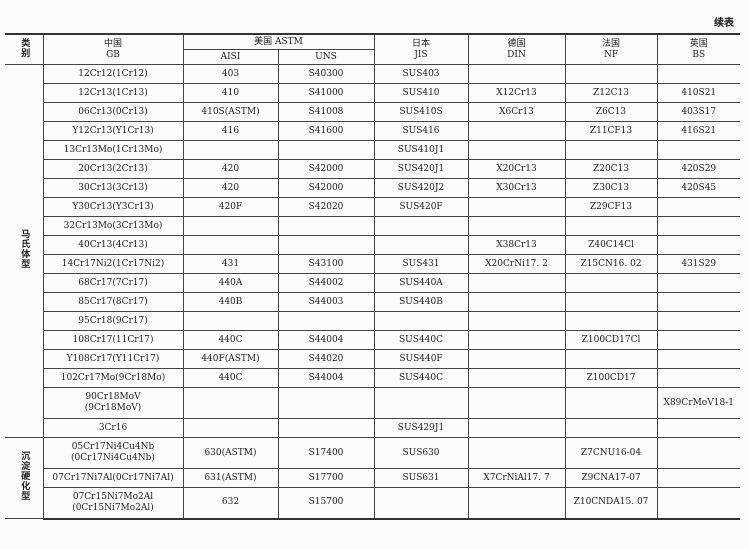 The width and height of the screenshot is (750, 549). I want to click on aisi-cell: 403, so click(230, 74).